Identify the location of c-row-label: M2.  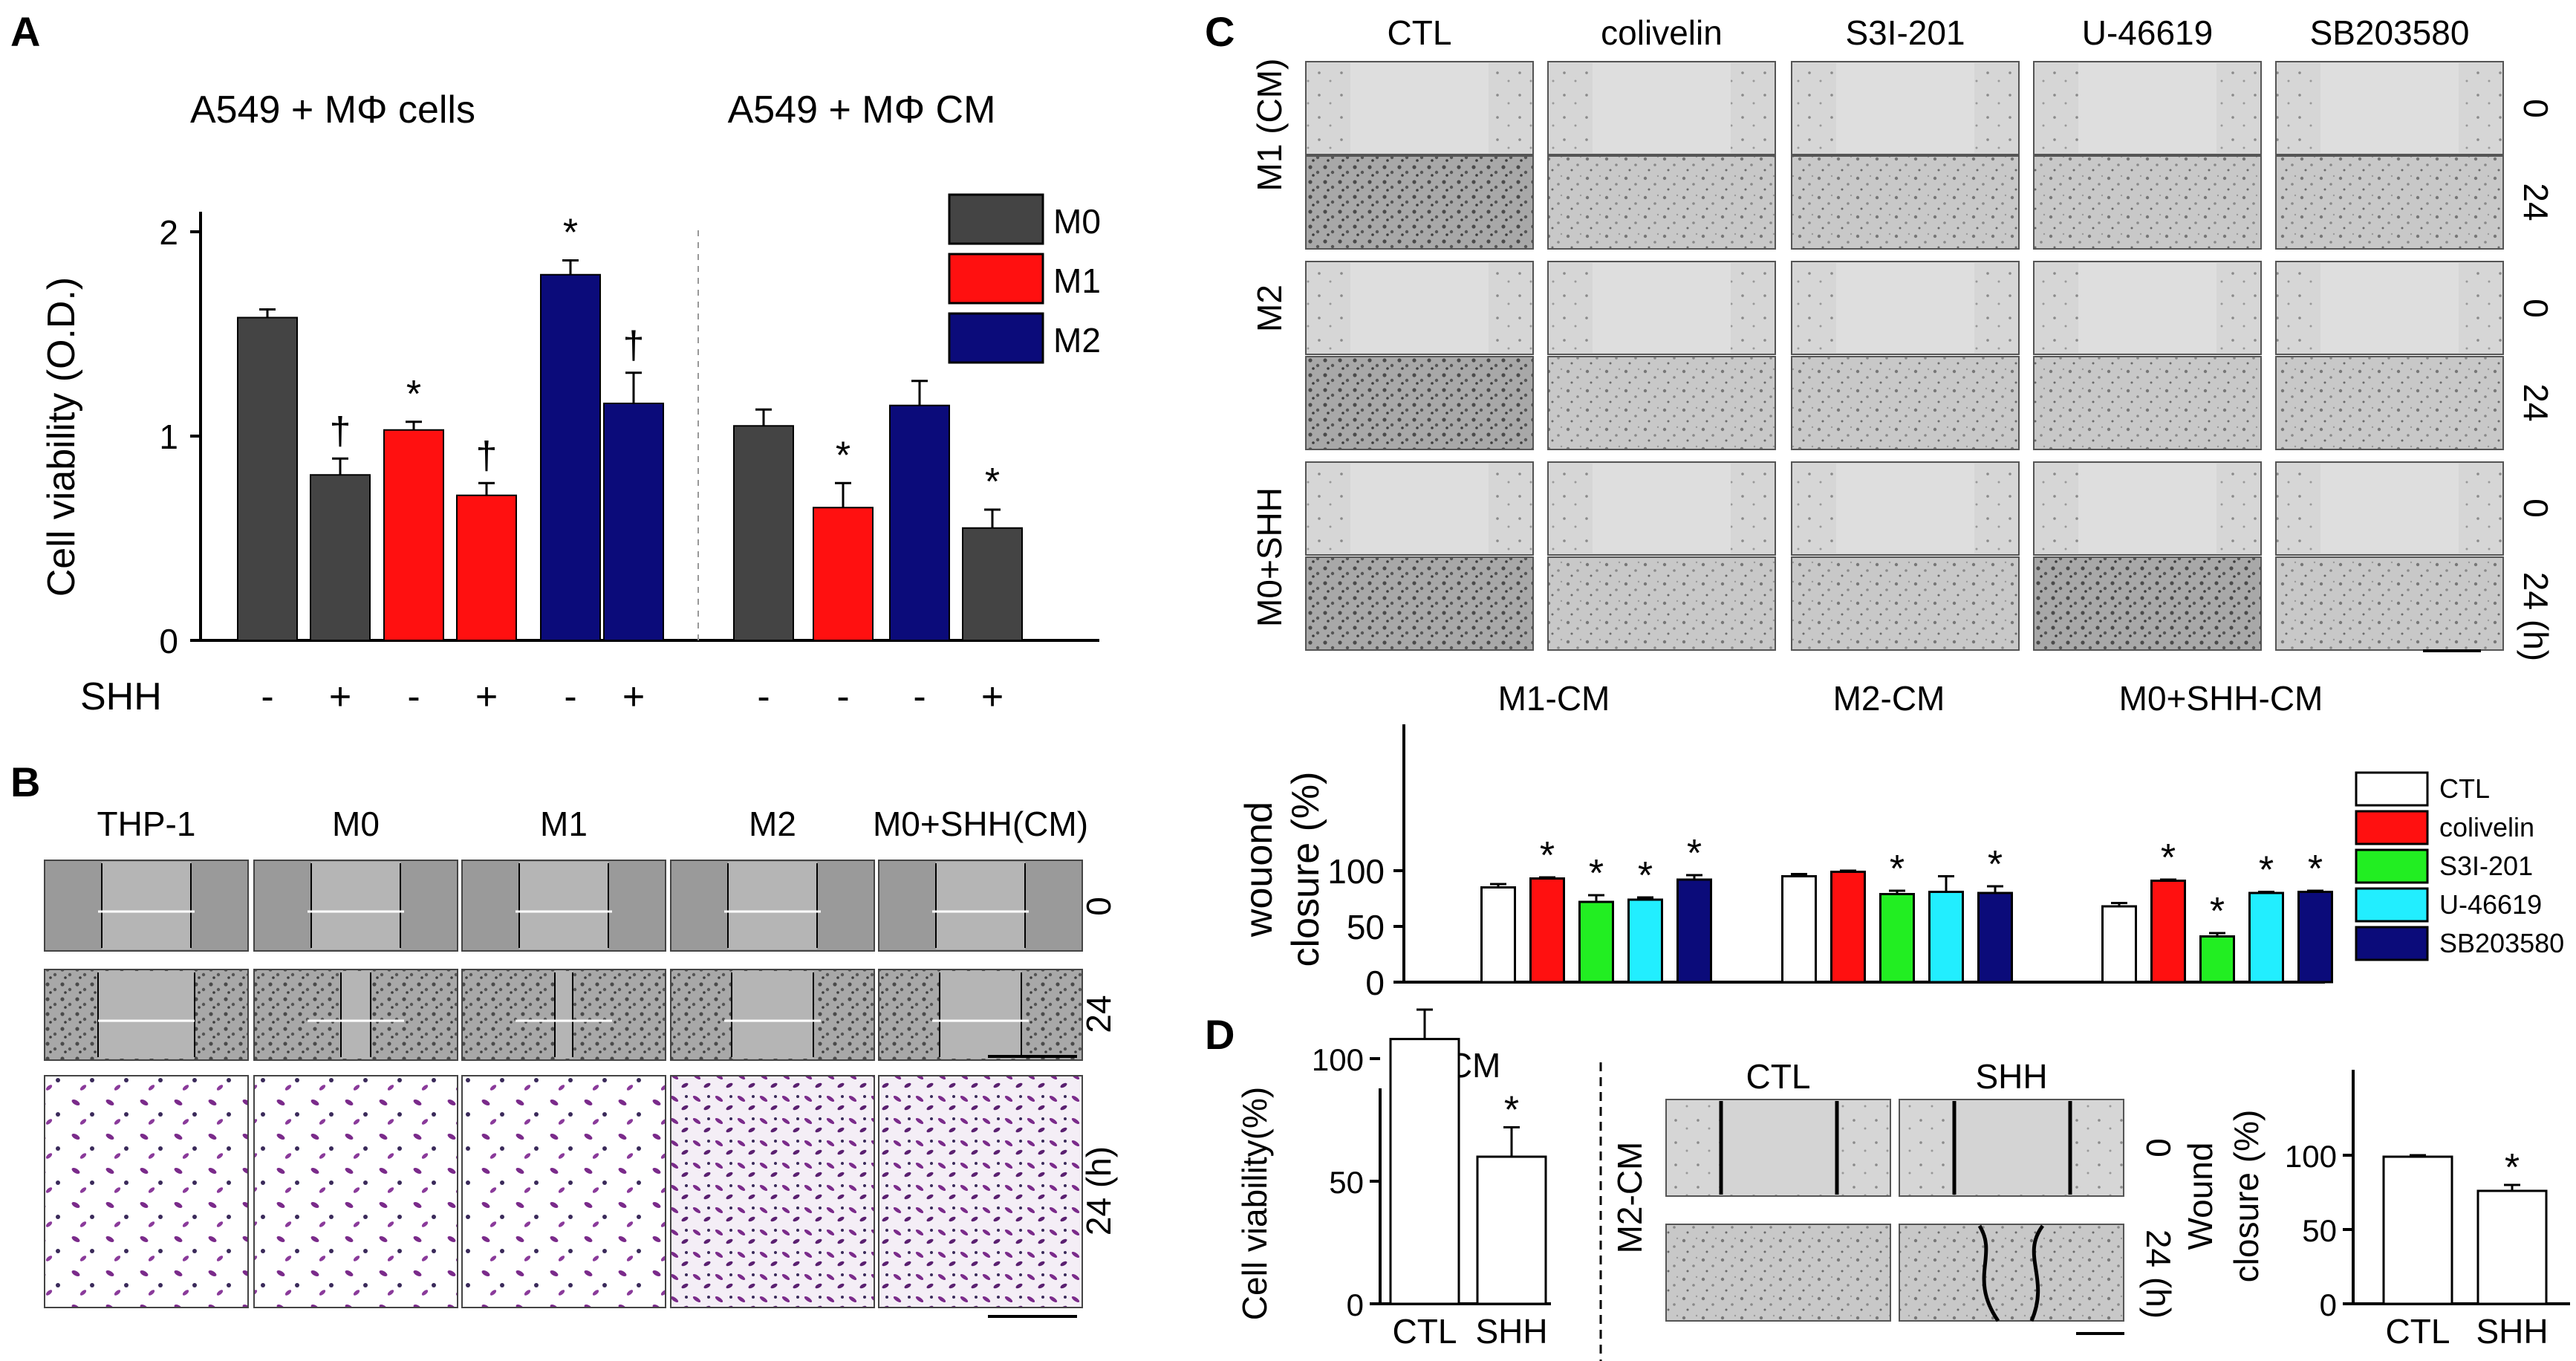
(1269, 308).